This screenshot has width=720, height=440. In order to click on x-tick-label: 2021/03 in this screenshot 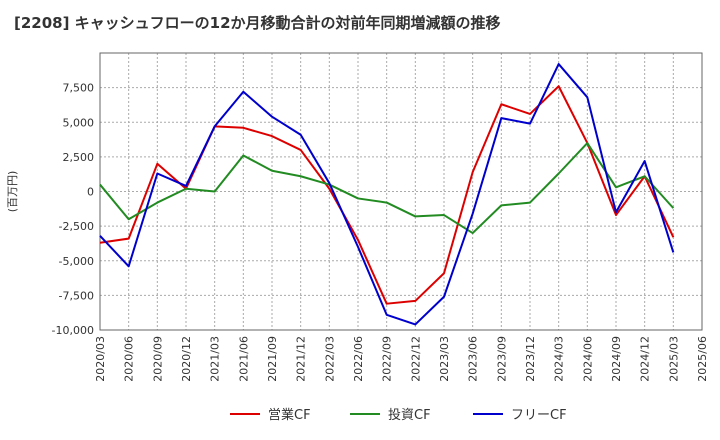, I will do `click(215, 359)`.